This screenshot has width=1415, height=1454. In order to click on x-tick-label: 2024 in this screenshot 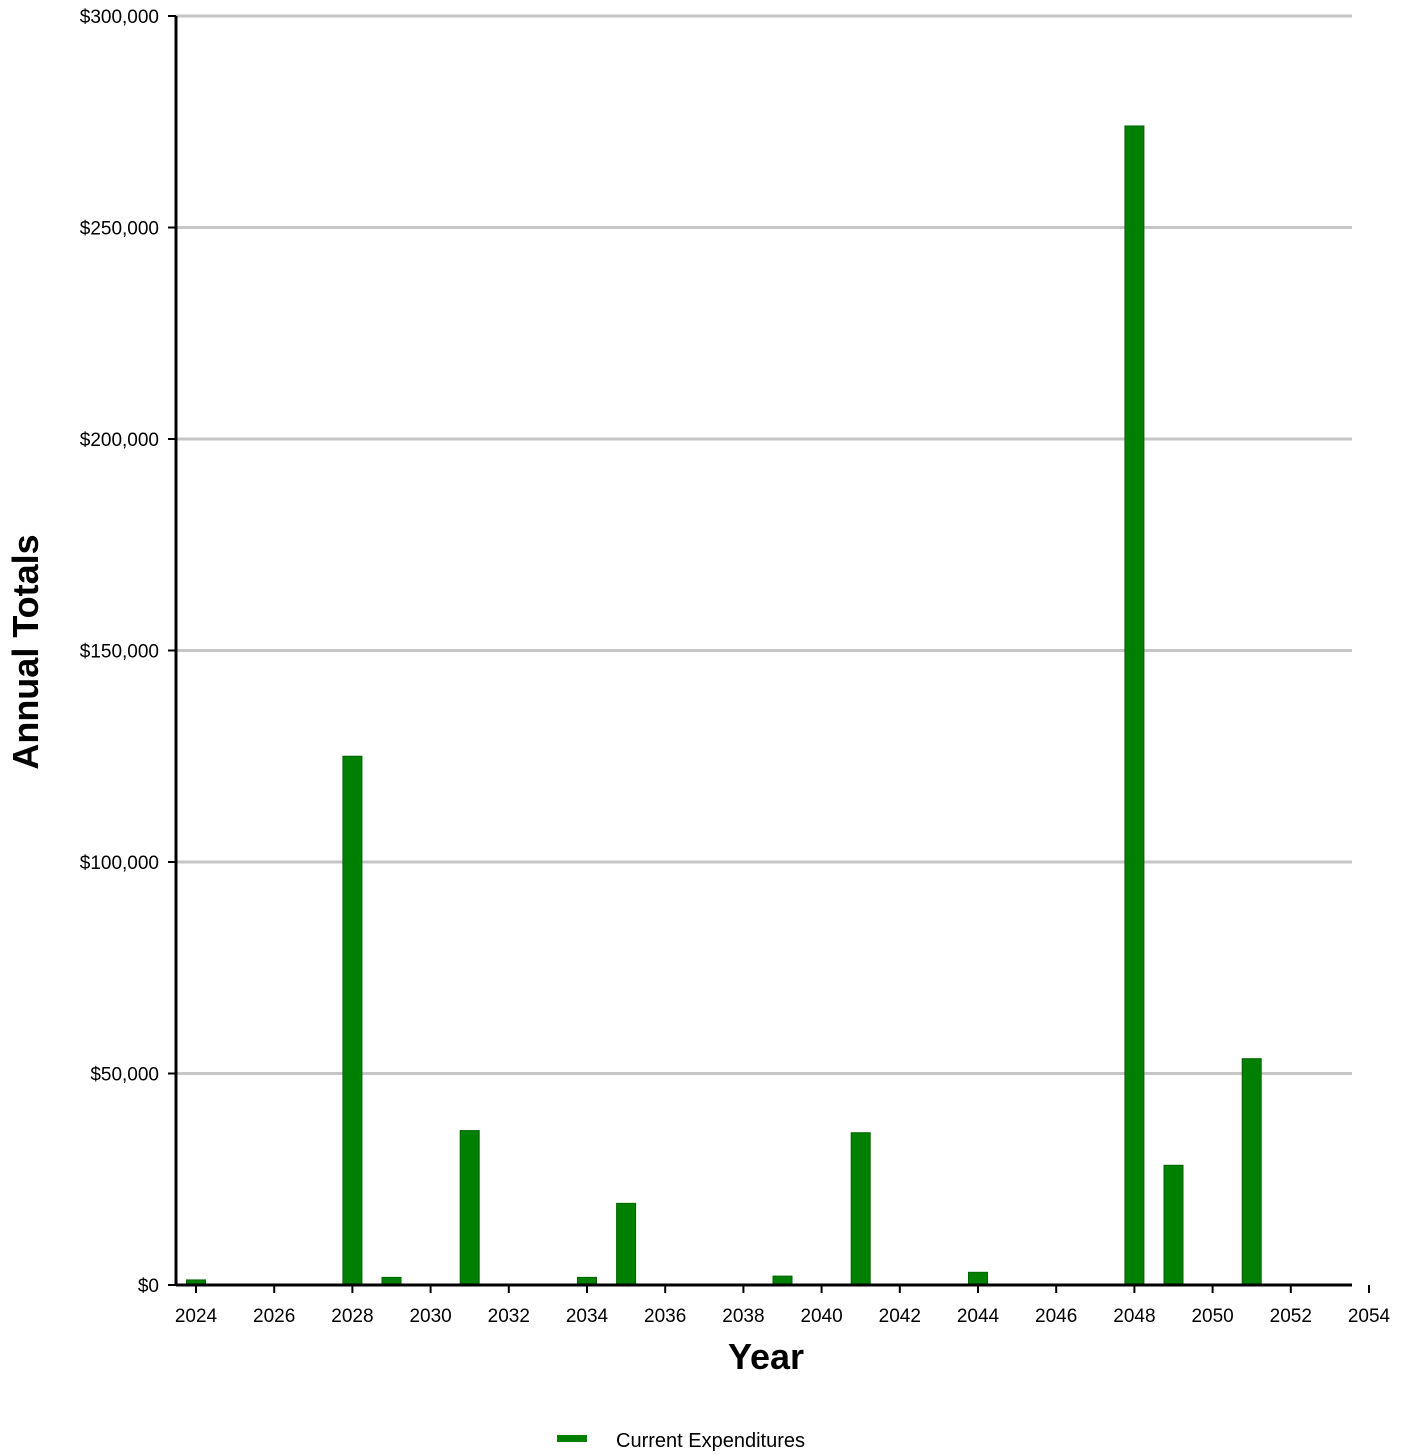, I will do `click(196, 1316)`.